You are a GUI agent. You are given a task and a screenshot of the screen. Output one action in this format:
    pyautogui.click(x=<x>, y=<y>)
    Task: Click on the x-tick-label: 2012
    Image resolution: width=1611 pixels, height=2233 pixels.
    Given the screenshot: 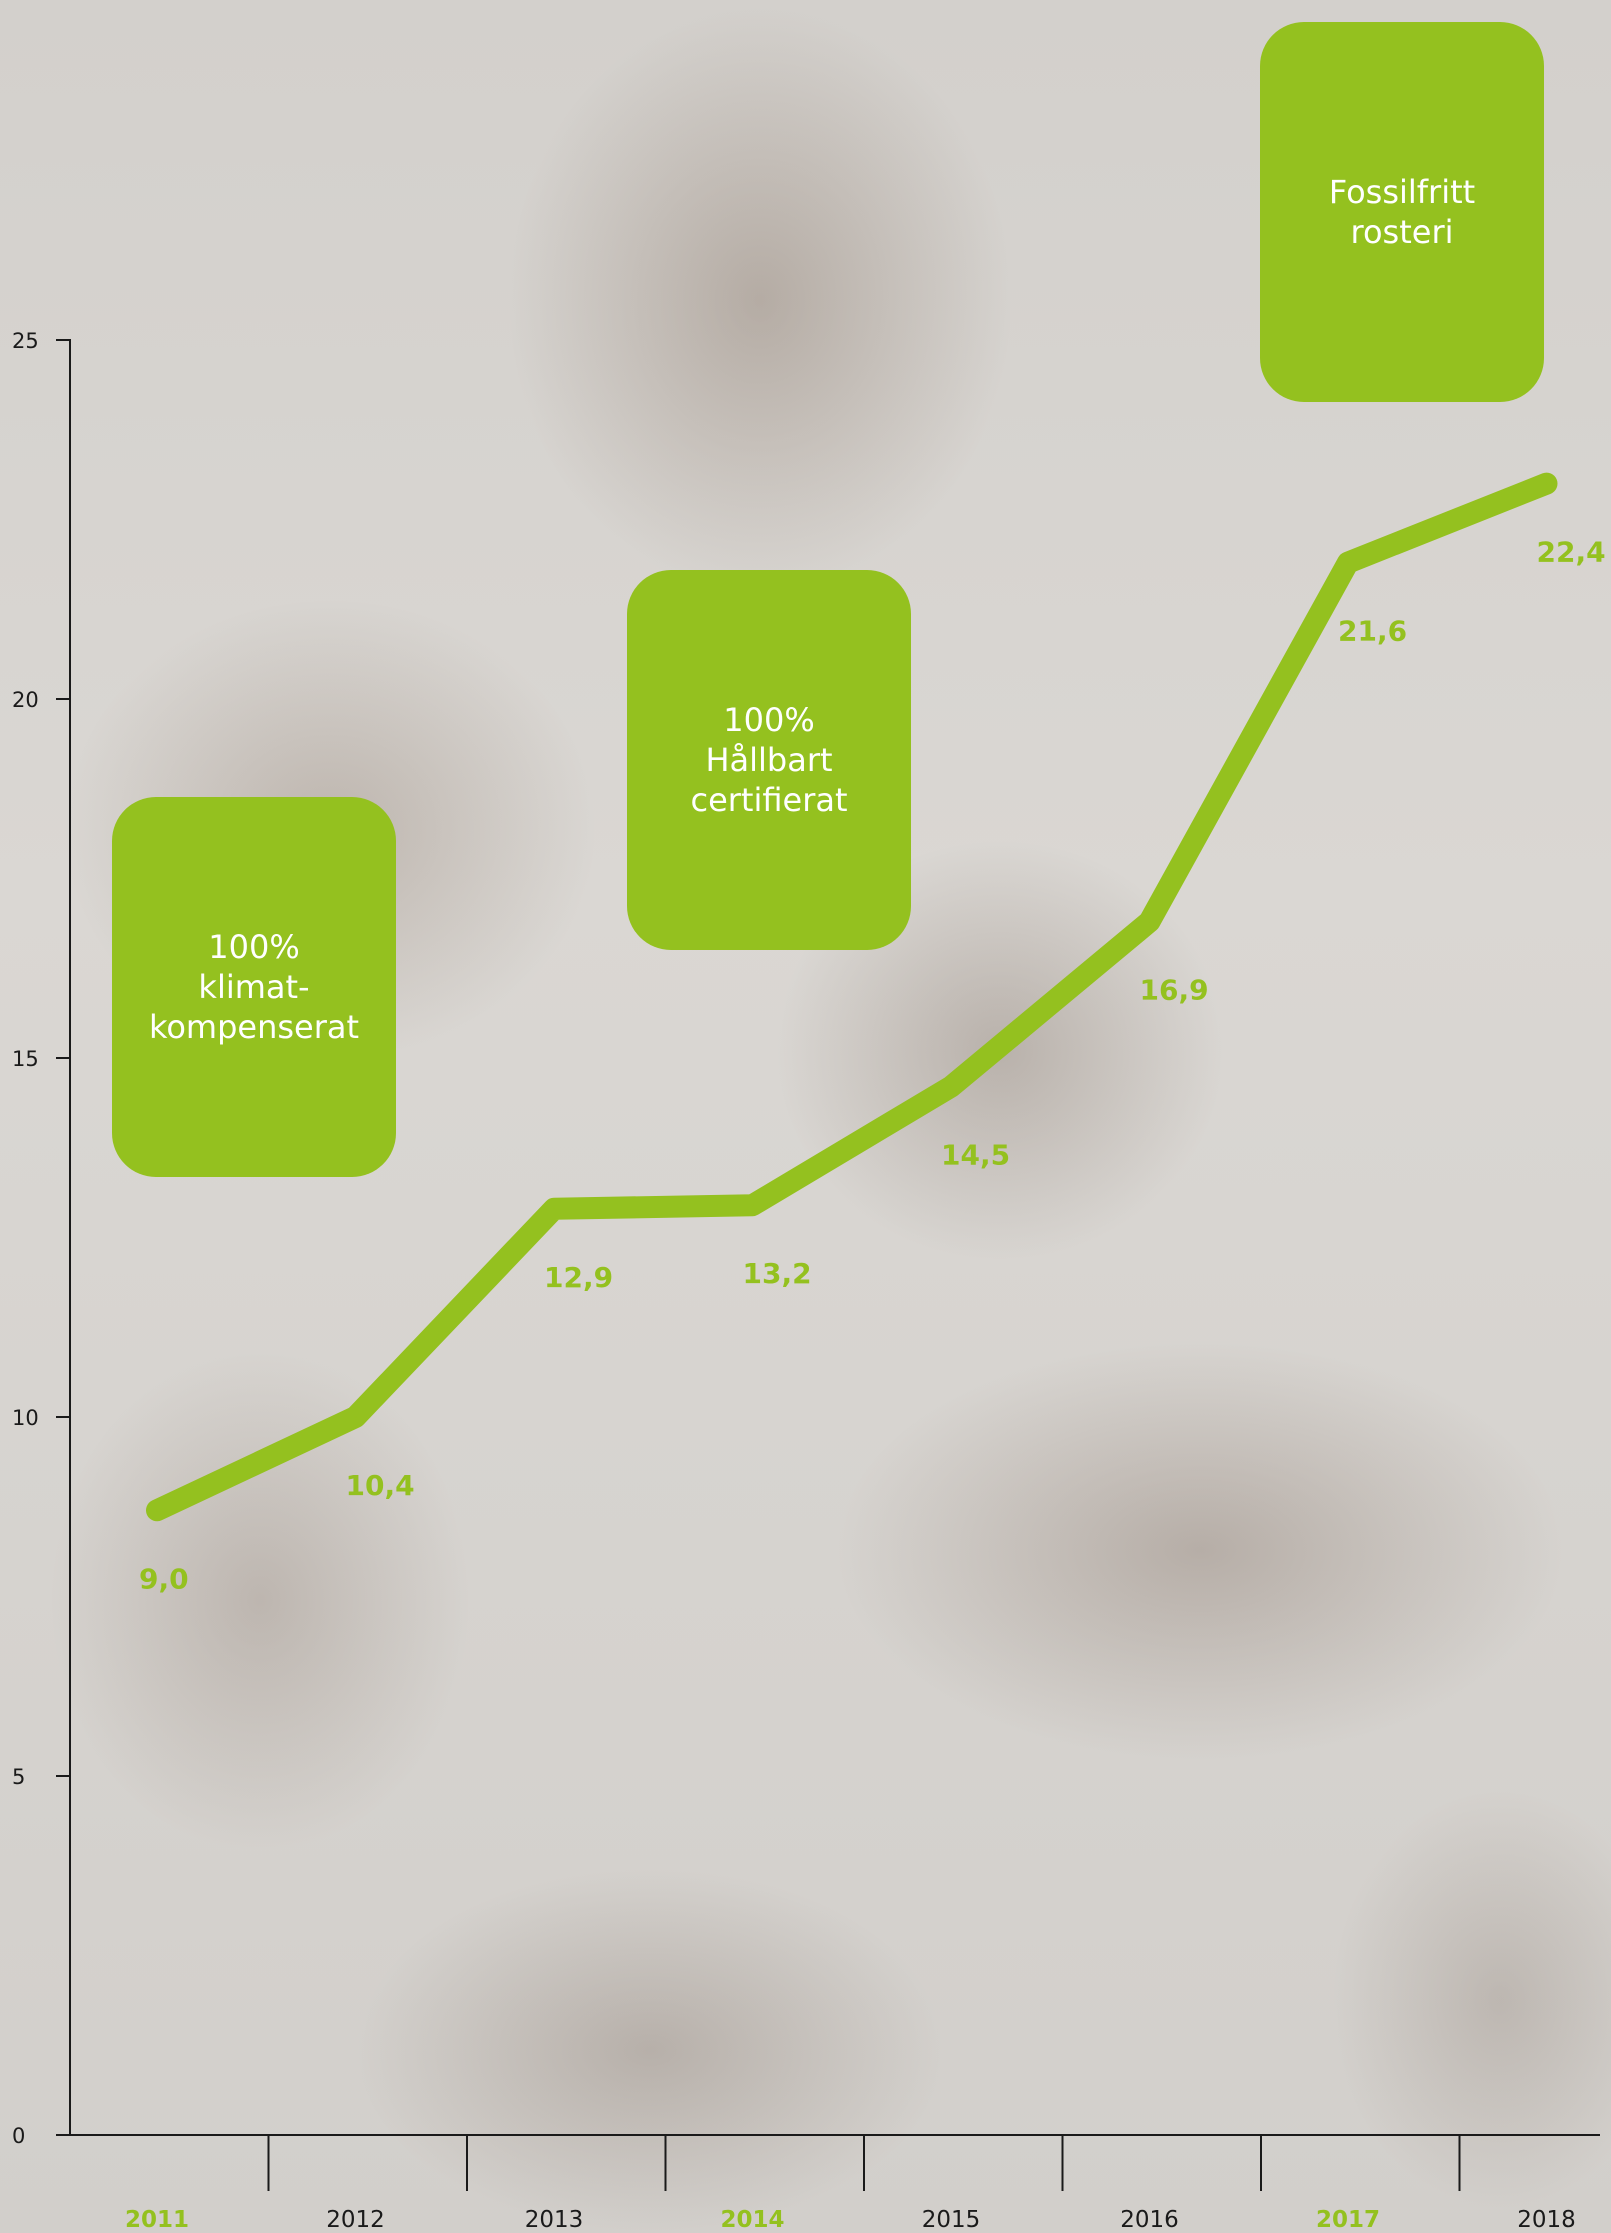 What is the action you would take?
    pyautogui.click(x=355, y=2220)
    